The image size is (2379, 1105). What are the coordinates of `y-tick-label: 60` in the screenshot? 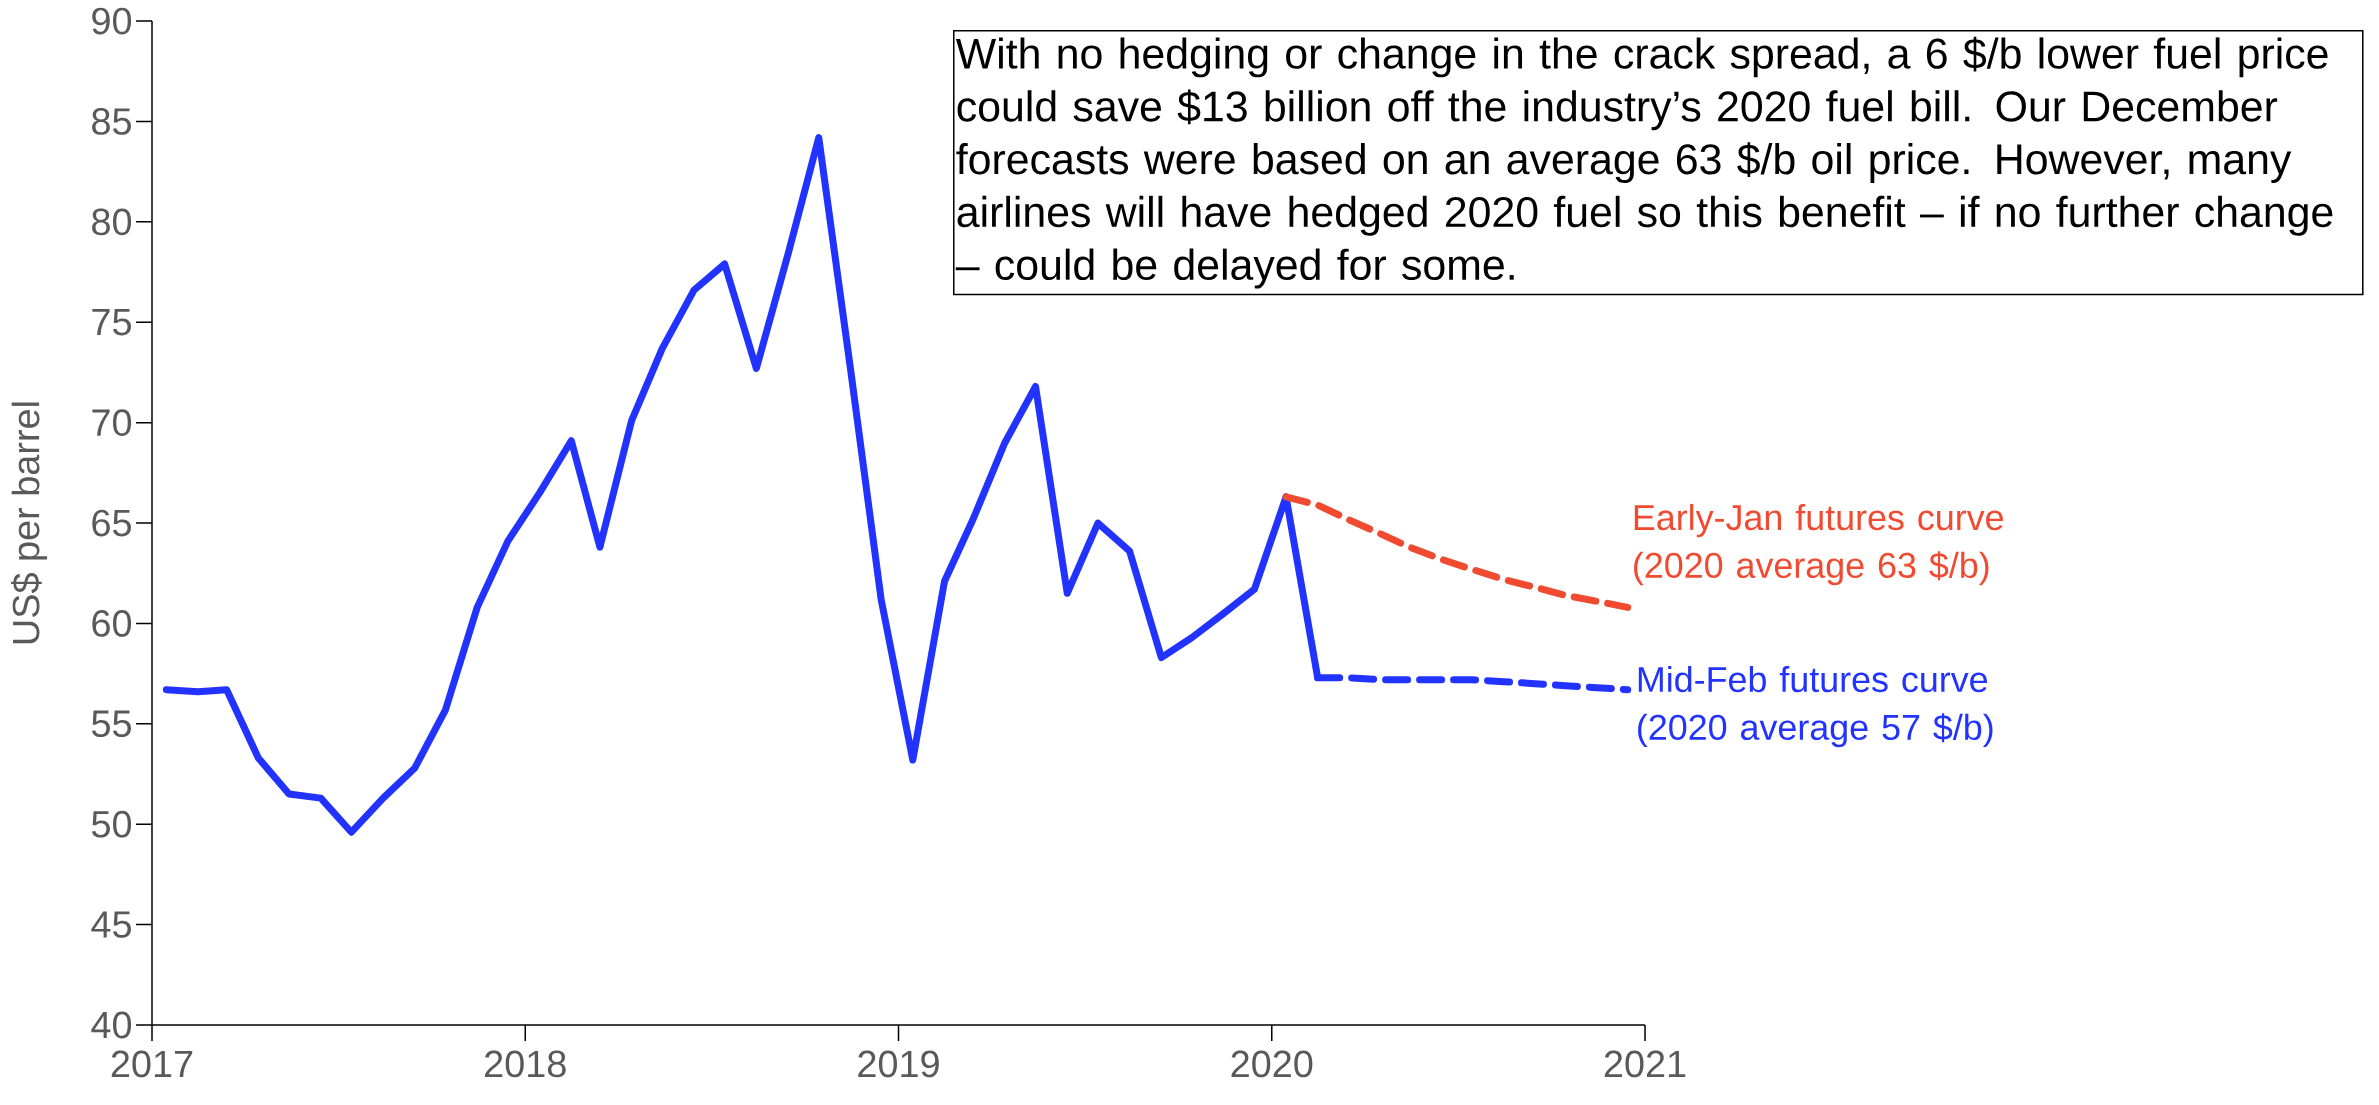 It's located at (112, 623).